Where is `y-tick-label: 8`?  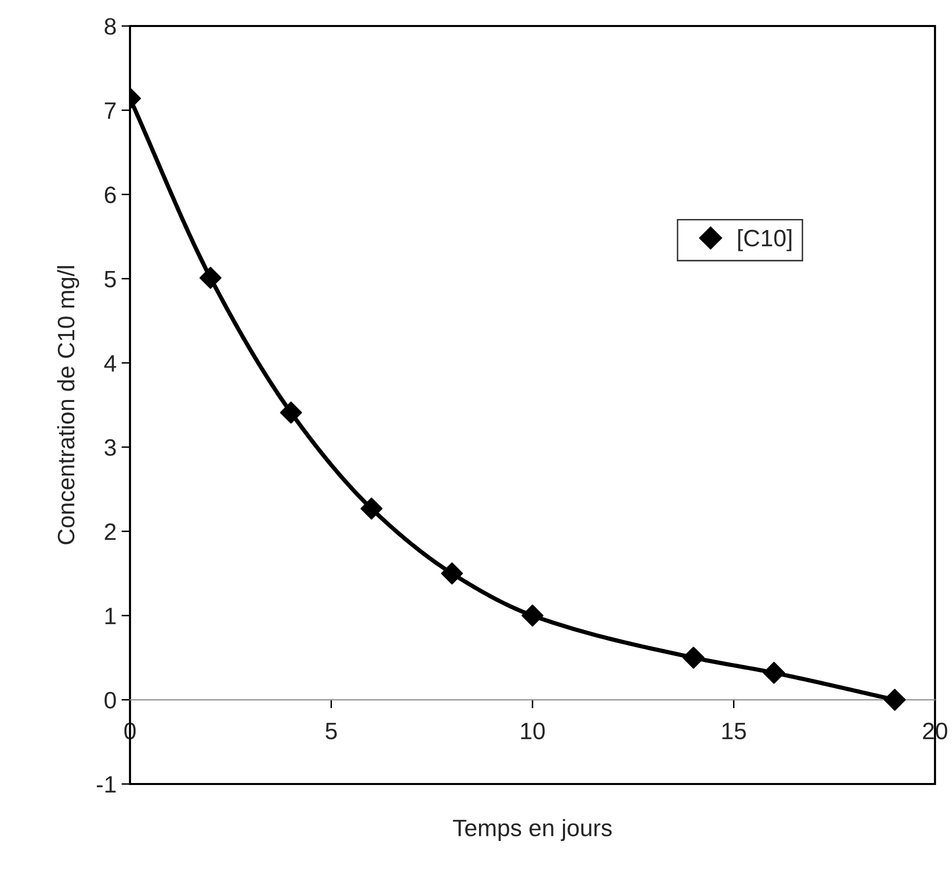 y-tick-label: 8 is located at coordinates (110, 26).